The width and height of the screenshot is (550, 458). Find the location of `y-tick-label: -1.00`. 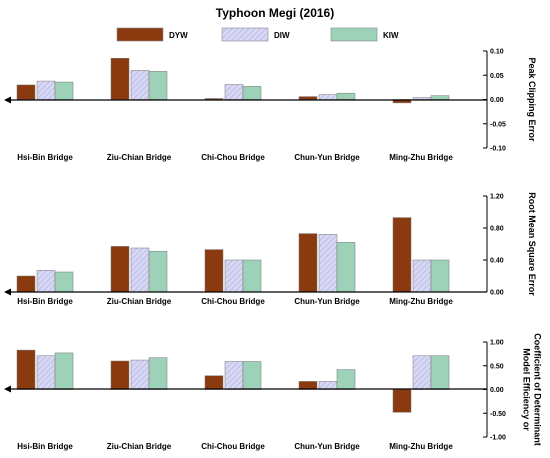

y-tick-label: -1.00 is located at coordinates (498, 438).